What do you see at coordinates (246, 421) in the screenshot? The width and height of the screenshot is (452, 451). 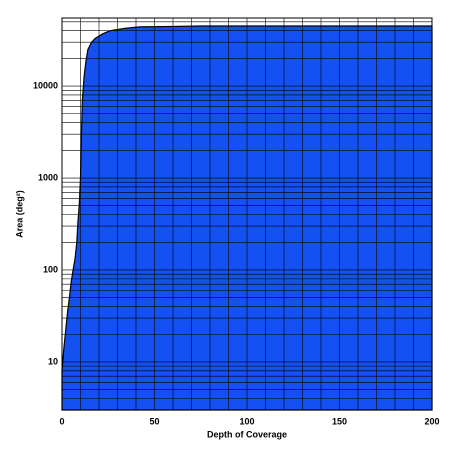 I see `x-tick-label: 100` at bounding box center [246, 421].